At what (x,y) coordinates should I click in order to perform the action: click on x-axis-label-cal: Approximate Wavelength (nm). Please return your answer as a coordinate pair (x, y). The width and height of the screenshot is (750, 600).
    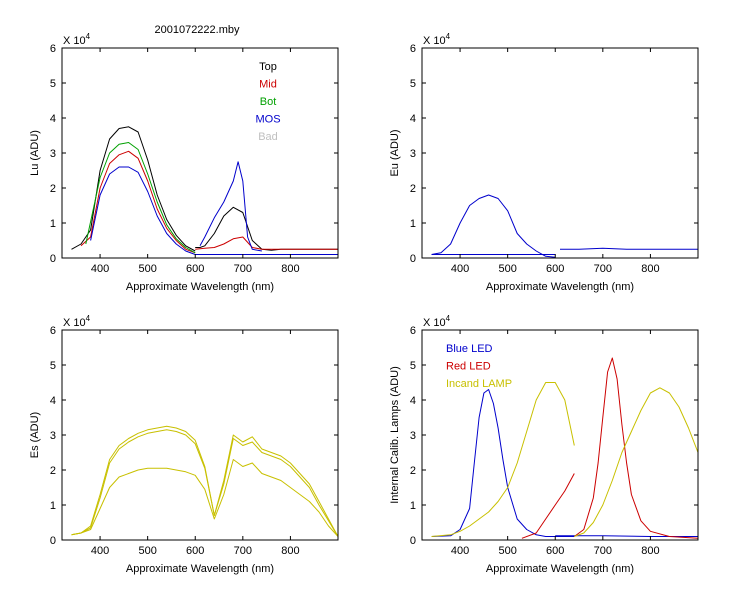
    Looking at the image, I should click on (560, 569).